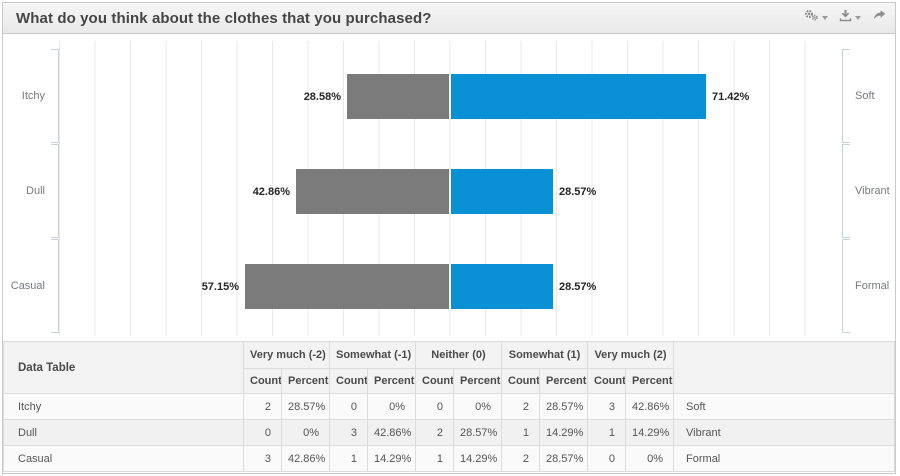 The width and height of the screenshot is (900, 476). What do you see at coordinates (784, 367) in the screenshot?
I see `table-end-header` at bounding box center [784, 367].